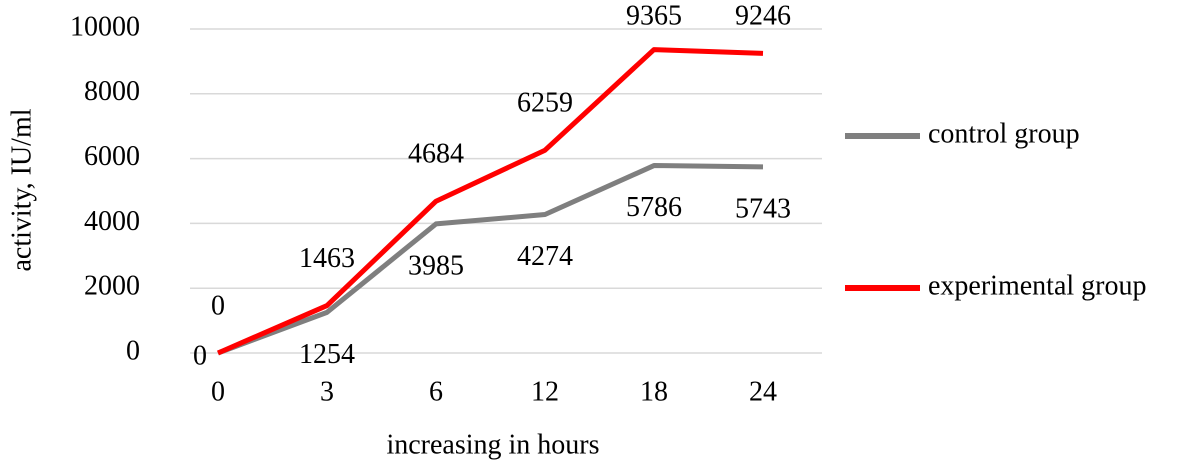 Image resolution: width=1200 pixels, height=471 pixels. Describe the element at coordinates (1004, 133) in the screenshot. I see `legend-label: control group` at that location.